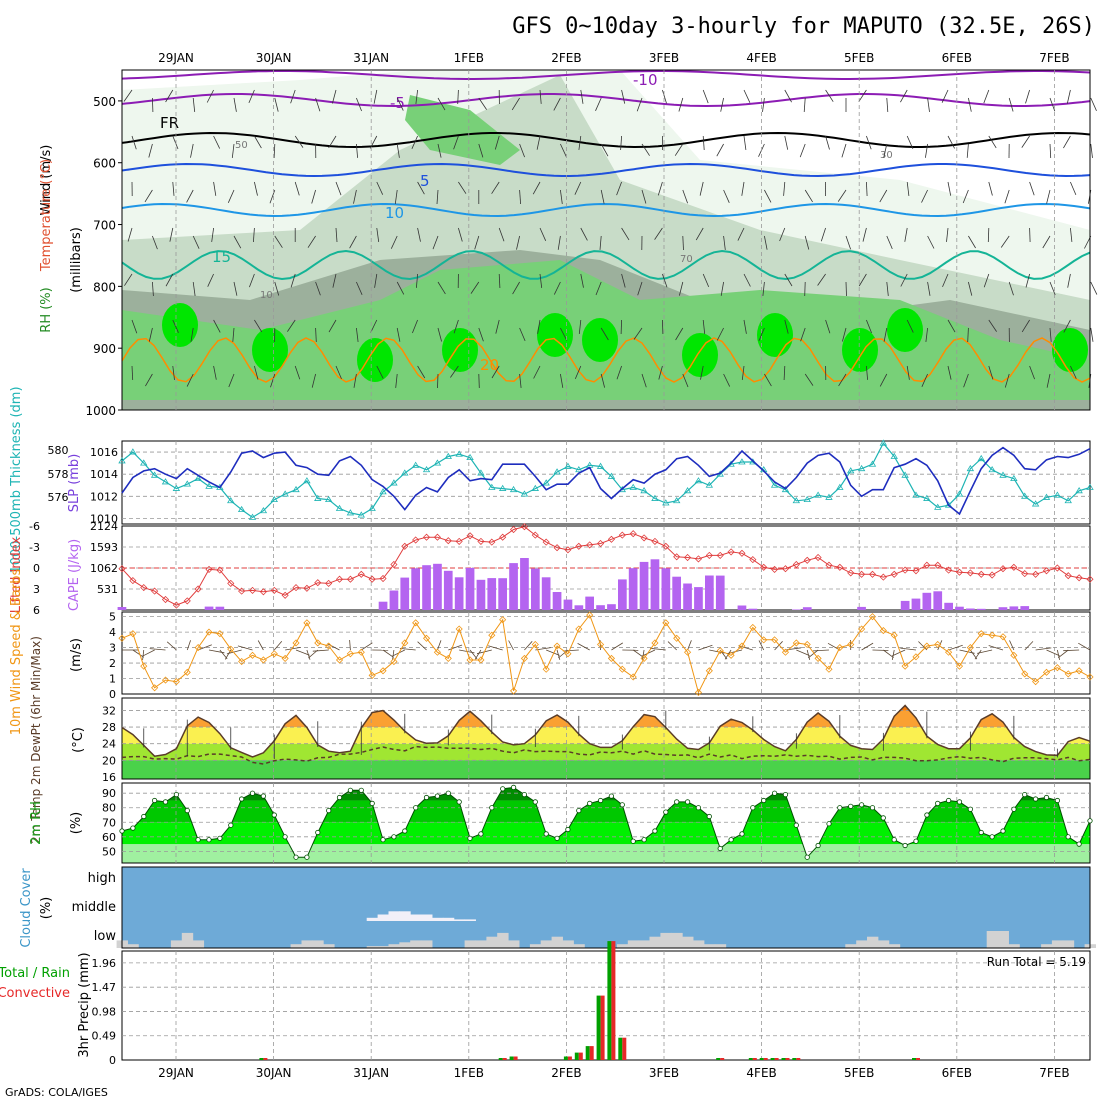 The width and height of the screenshot is (1100, 1100). What do you see at coordinates (600, 340) in the screenshot?
I see `rh-wet-cell` at bounding box center [600, 340].